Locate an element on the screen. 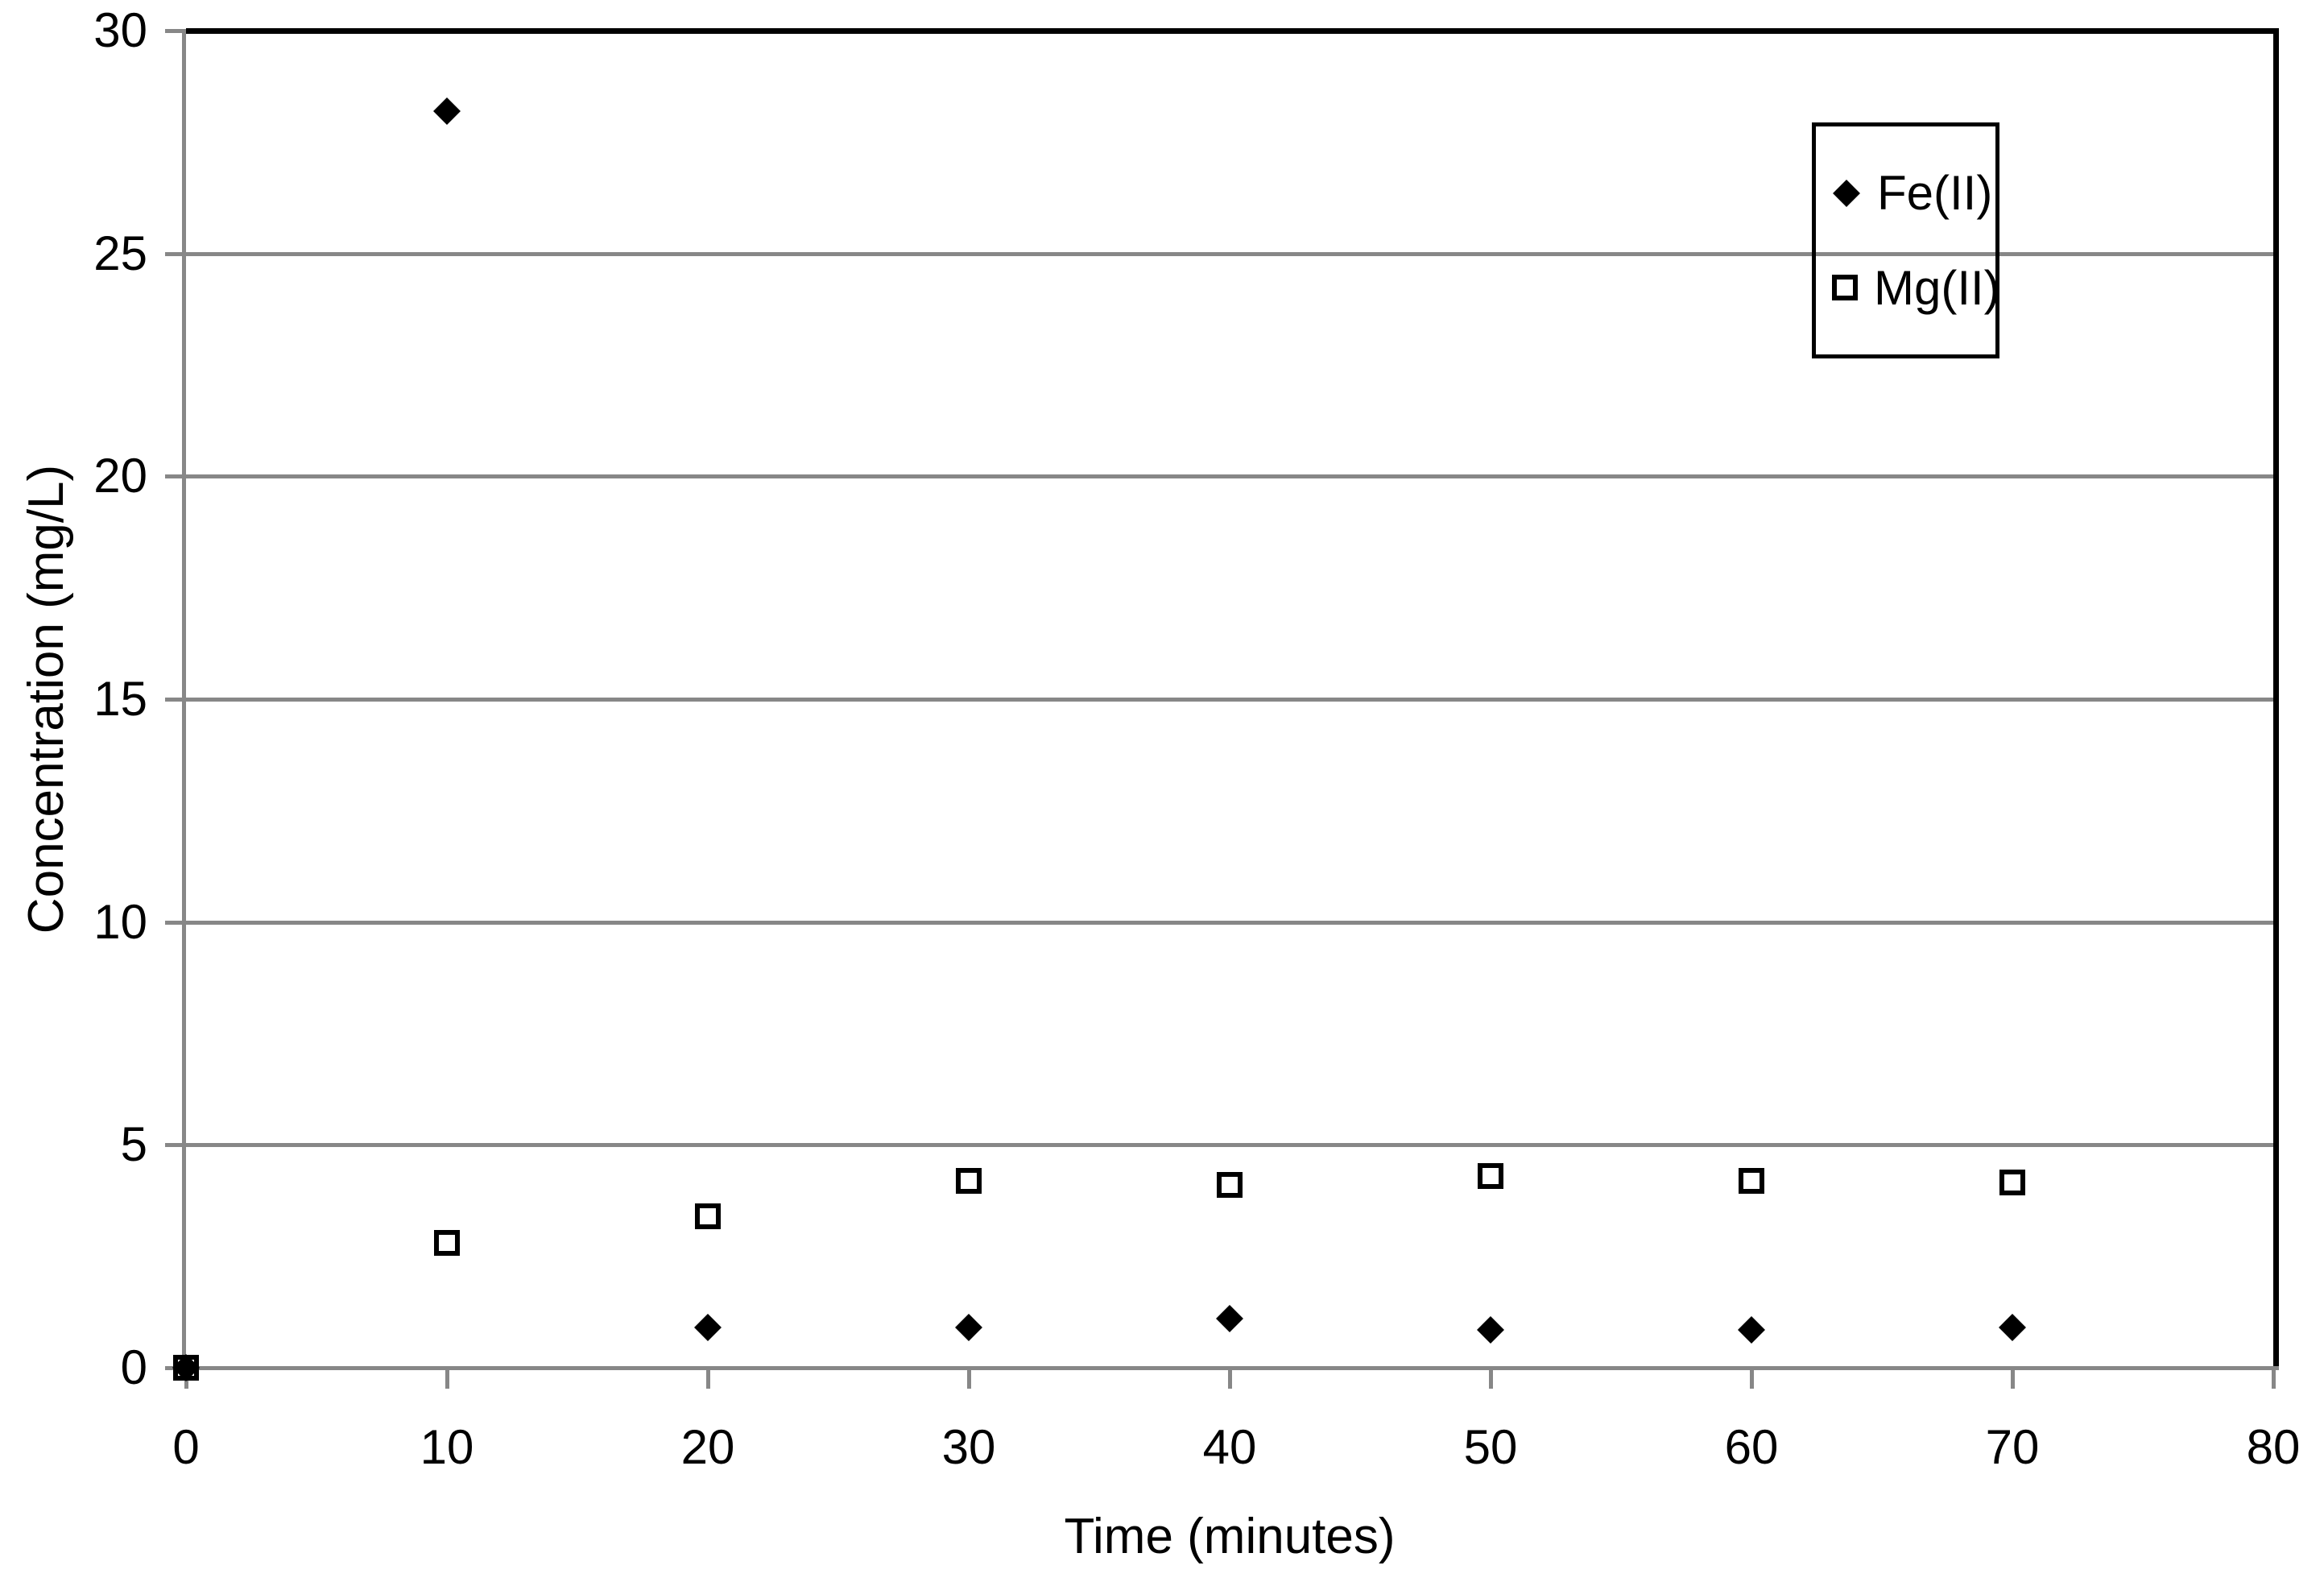 Image resolution: width=2324 pixels, height=1582 pixels. x-axis-line is located at coordinates (1230, 1368).